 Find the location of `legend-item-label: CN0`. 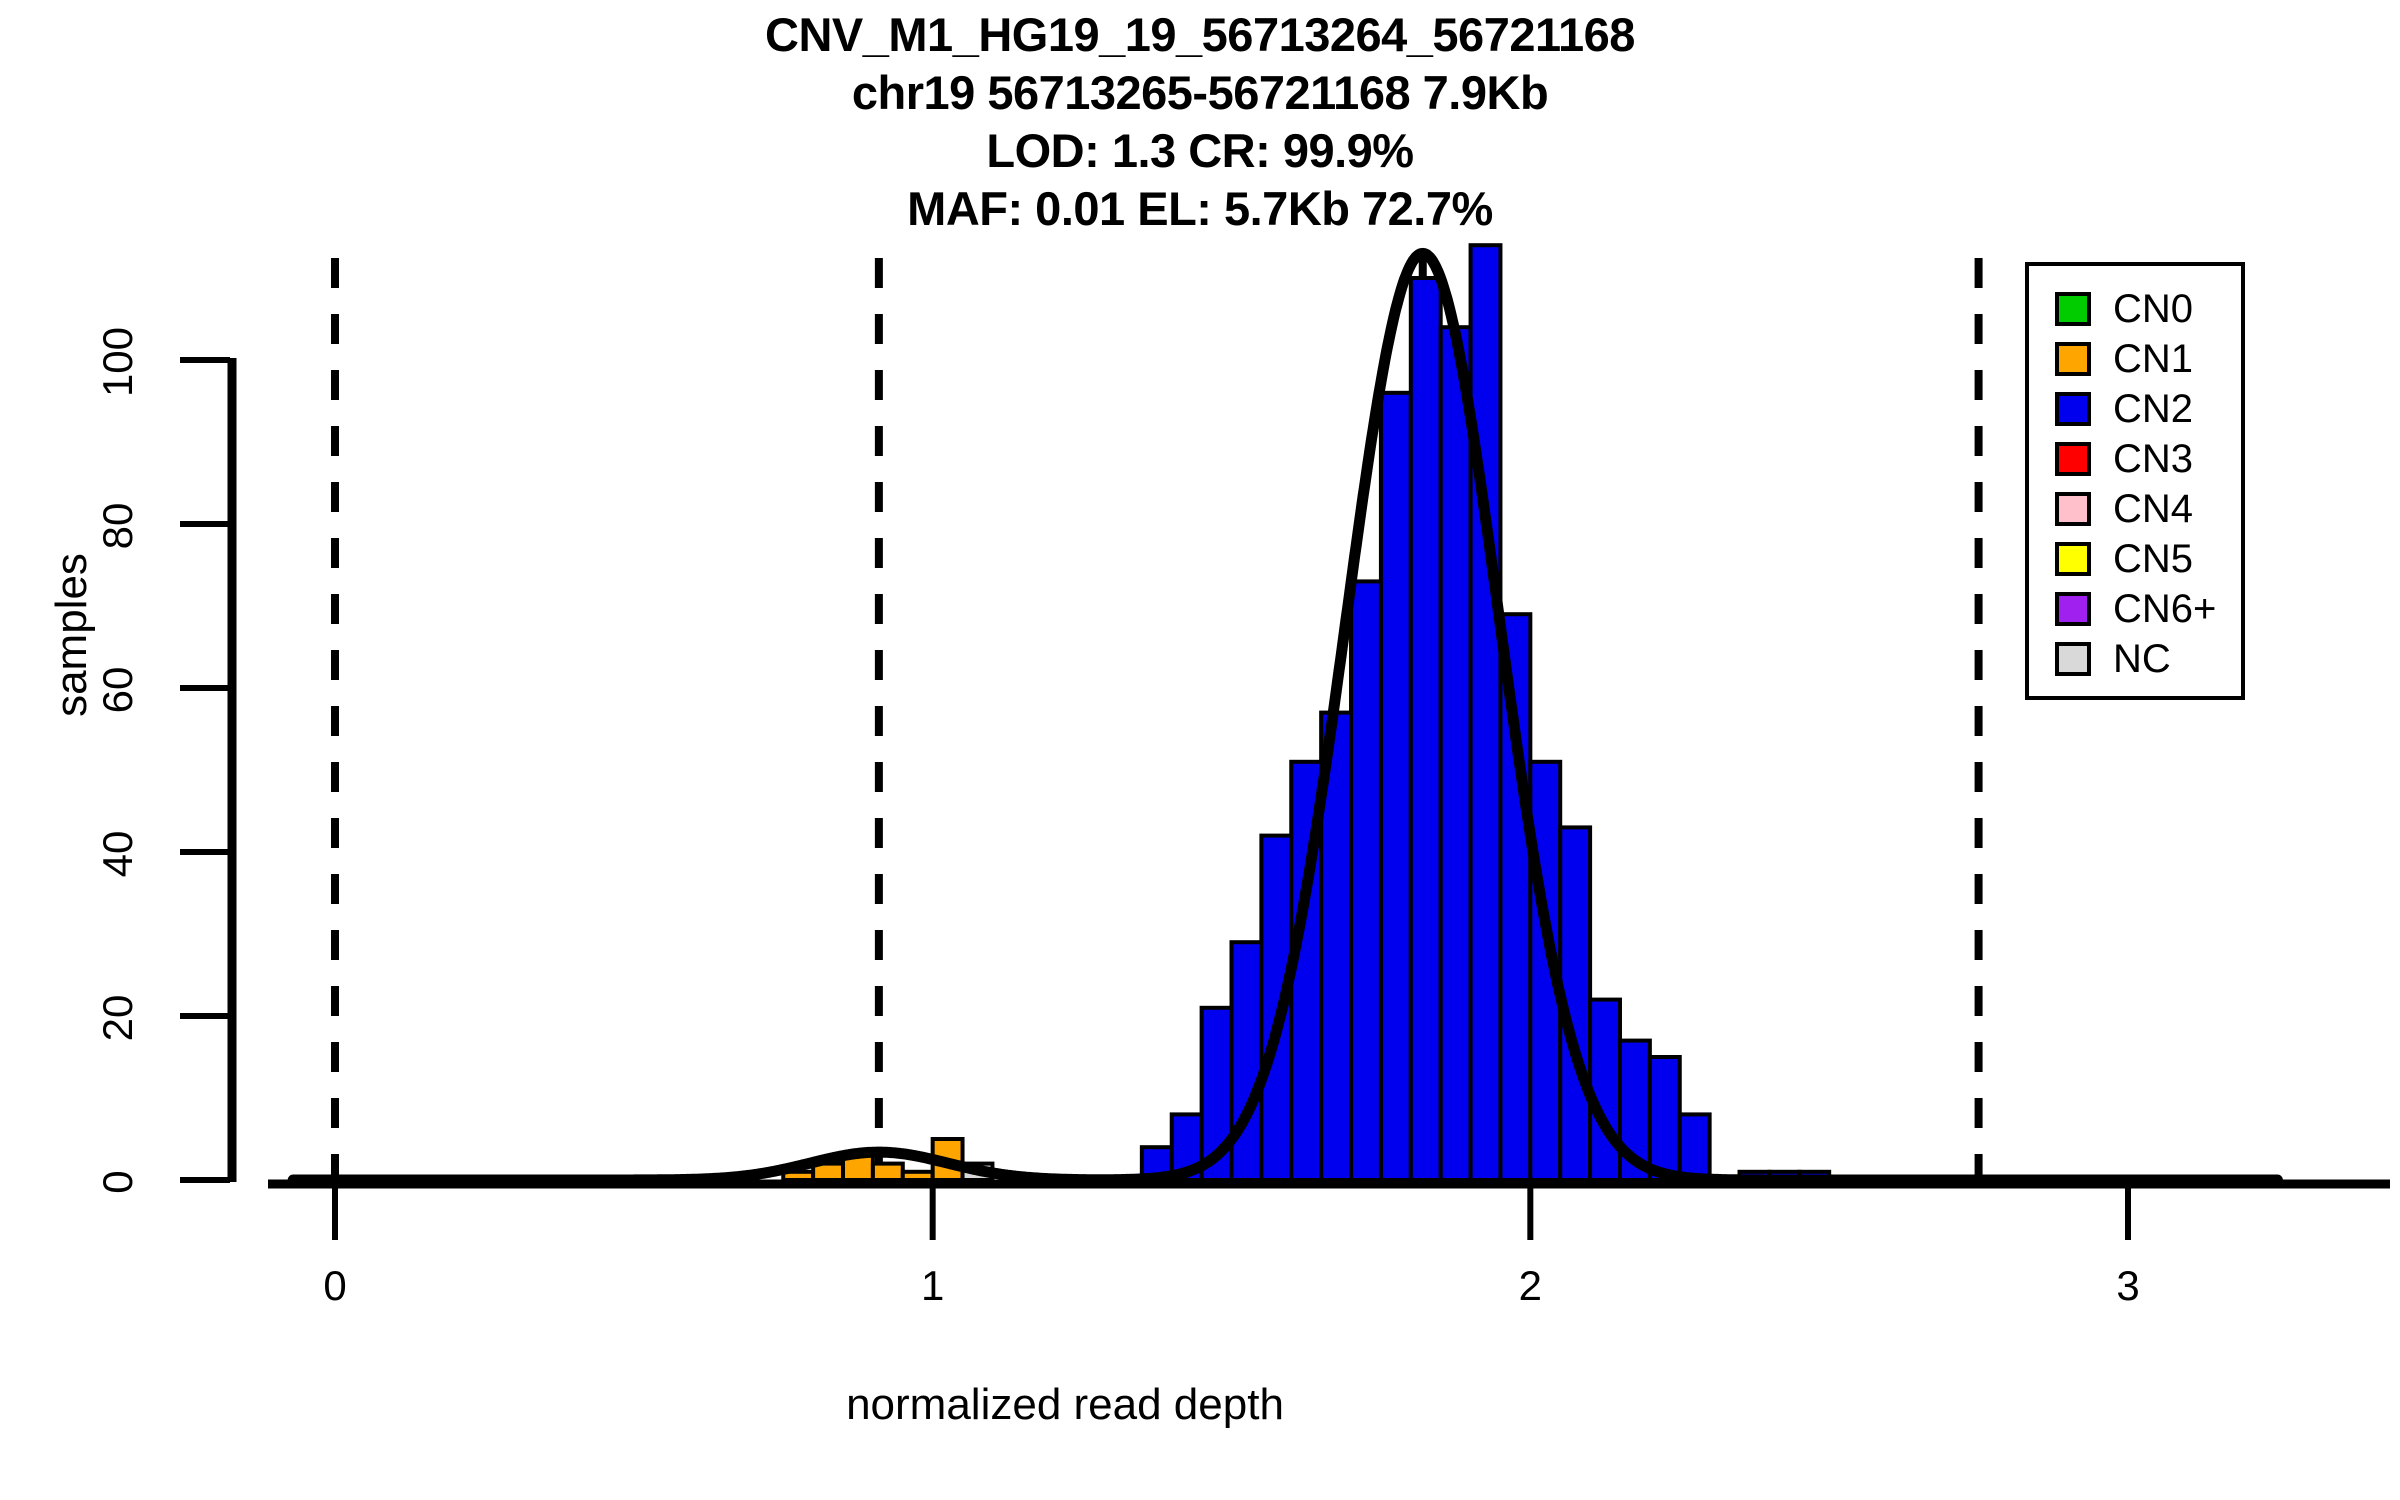

legend-item-label: CN0 is located at coordinates (2153, 309).